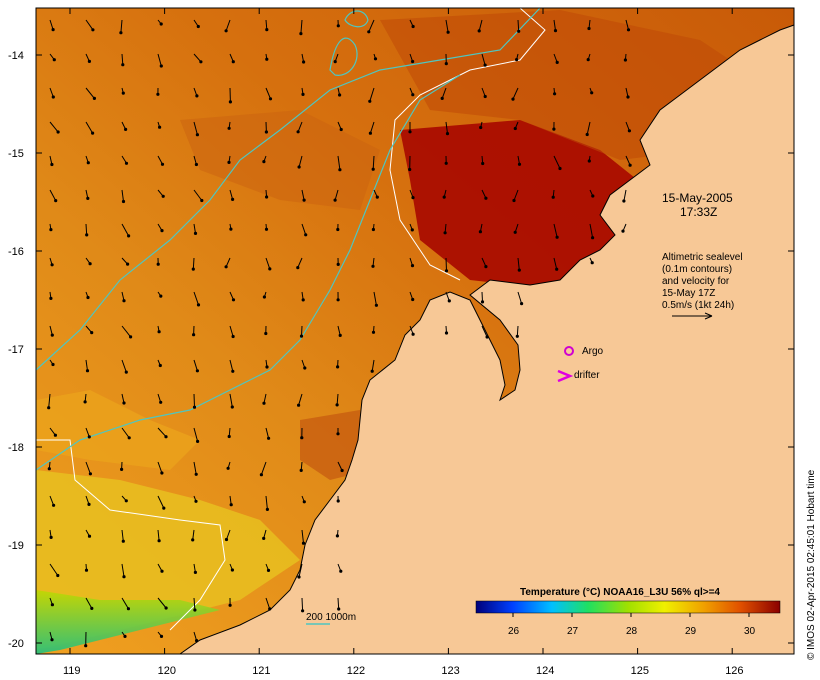  I want to click on lat-tick-label: -19, so click(16, 546).